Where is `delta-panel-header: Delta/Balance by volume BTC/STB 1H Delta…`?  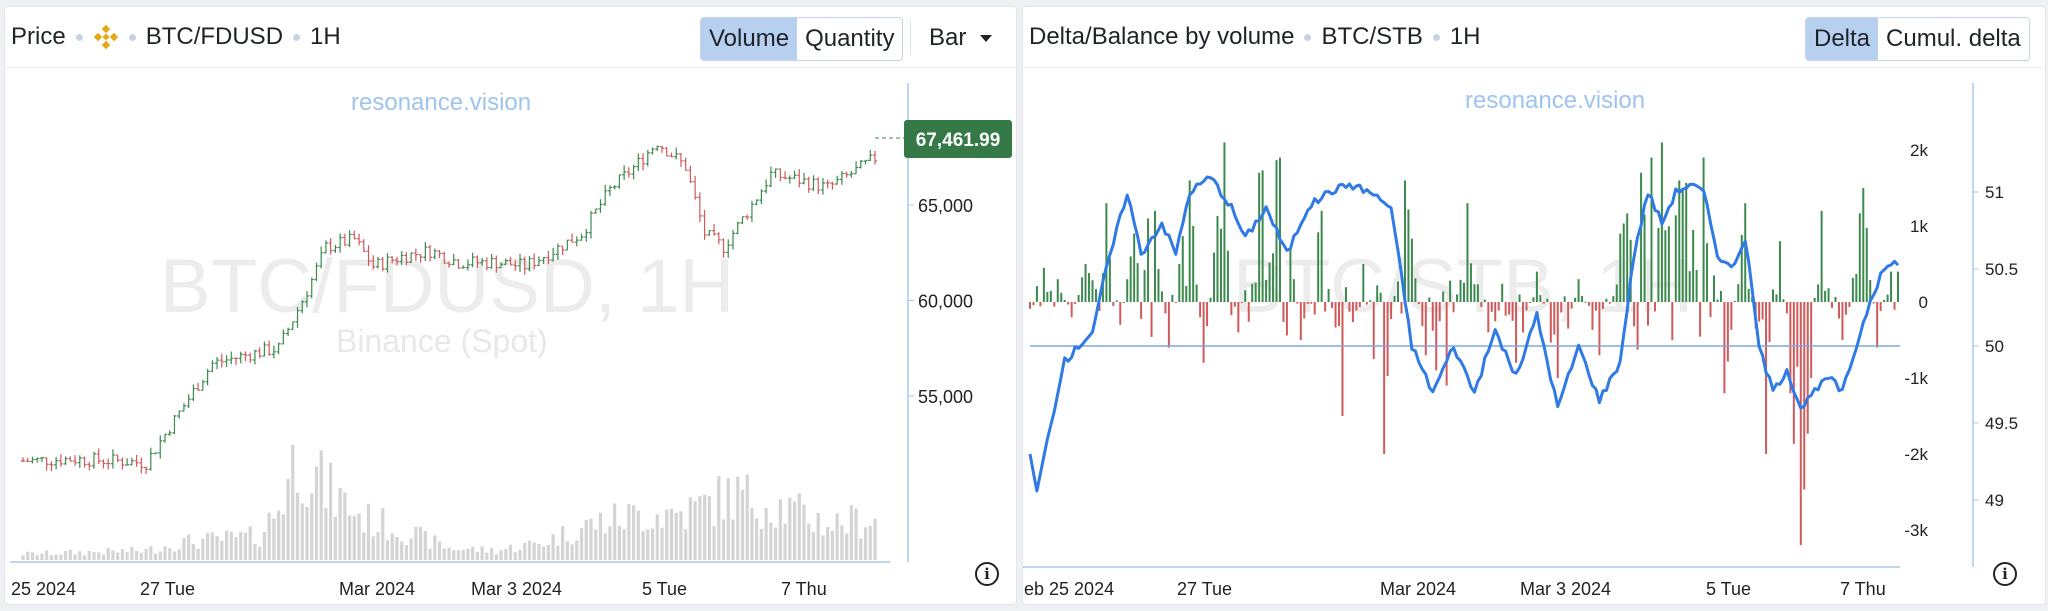 delta-panel-header: Delta/Balance by volume BTC/STB 1H Delta… is located at coordinates (1534, 37).